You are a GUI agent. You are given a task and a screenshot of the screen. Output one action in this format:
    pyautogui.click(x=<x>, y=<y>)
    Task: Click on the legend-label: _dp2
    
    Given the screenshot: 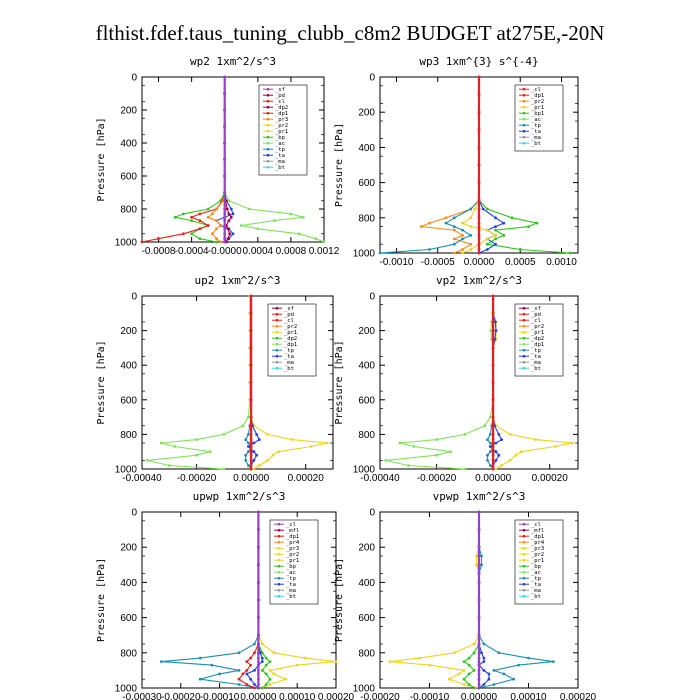 What is the action you would take?
    pyautogui.click(x=290, y=339)
    